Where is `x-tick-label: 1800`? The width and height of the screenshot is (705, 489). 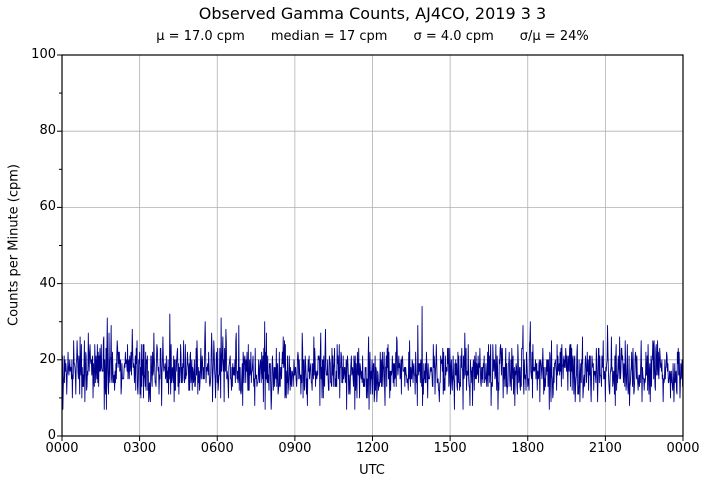
x-tick-label: 1800 is located at coordinates (528, 448).